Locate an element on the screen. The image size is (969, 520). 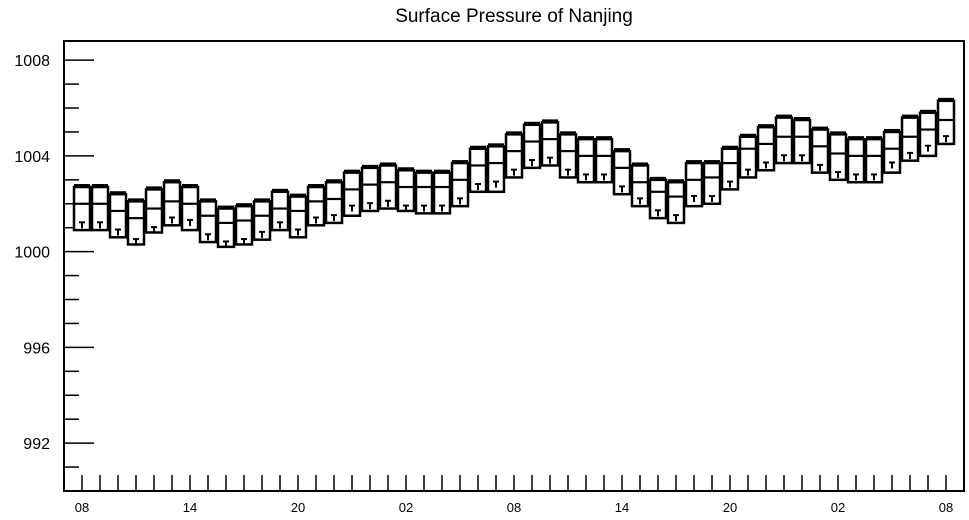
chart-title: Surface Pressure of Nanjing is located at coordinates (514, 16).